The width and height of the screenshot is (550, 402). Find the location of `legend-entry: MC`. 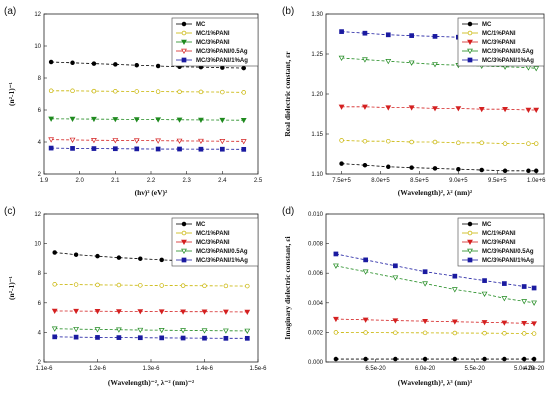

legend-entry: MC is located at coordinates (487, 25).